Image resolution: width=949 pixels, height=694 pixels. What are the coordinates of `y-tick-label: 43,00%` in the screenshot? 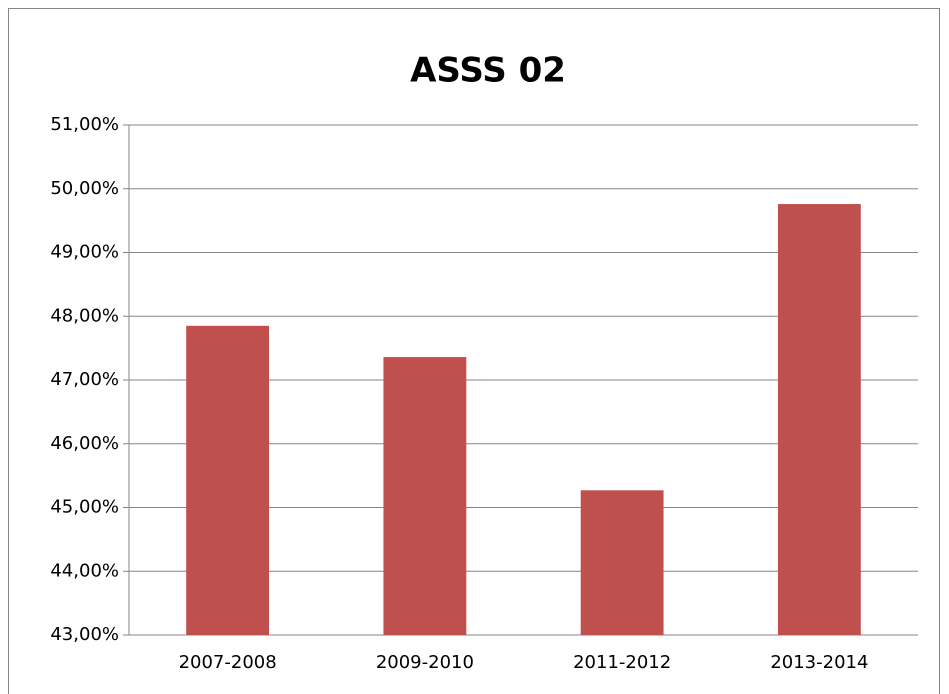 It's located at (84, 634).